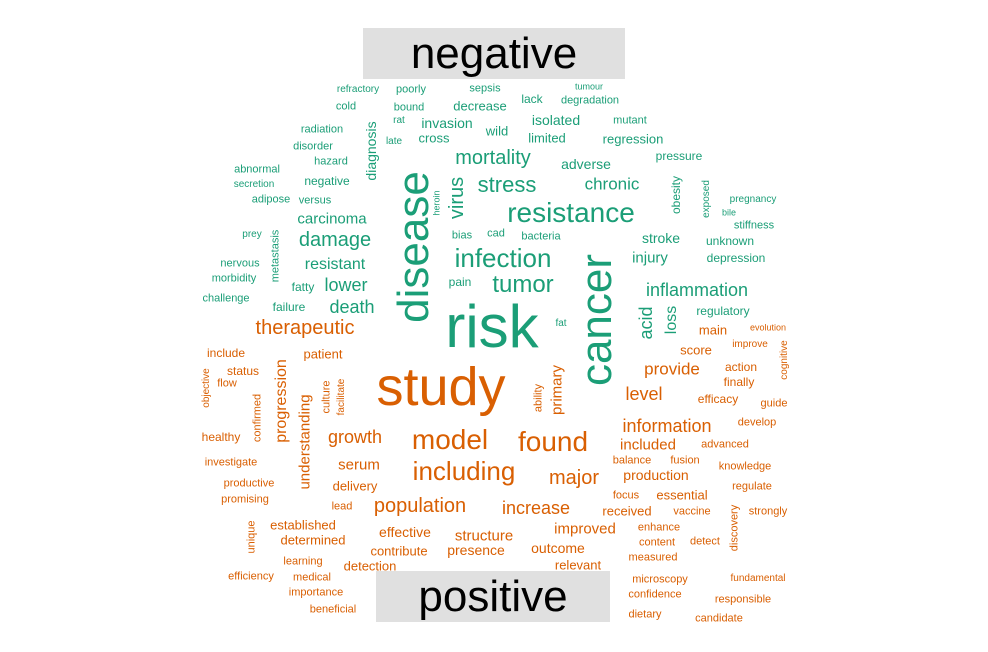  I want to click on word-cold: cold, so click(346, 106).